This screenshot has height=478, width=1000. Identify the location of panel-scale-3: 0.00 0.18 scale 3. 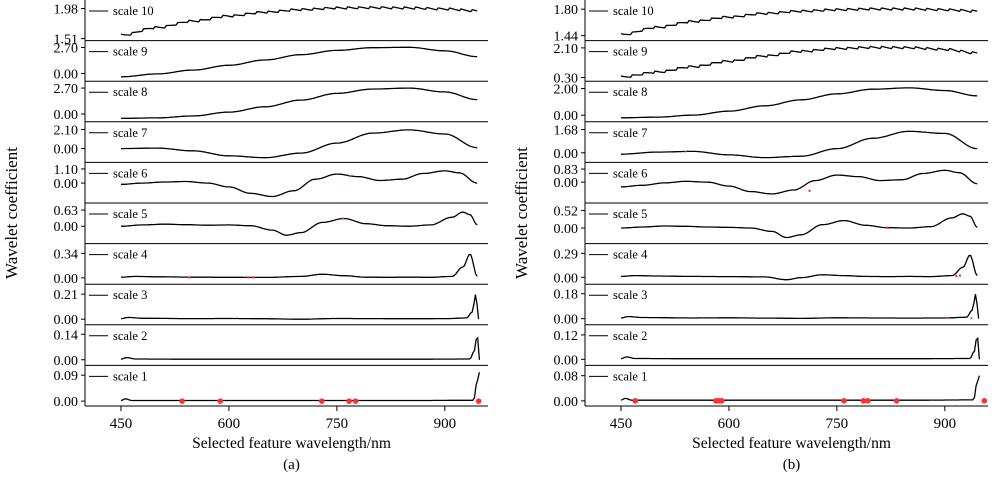
(771, 306).